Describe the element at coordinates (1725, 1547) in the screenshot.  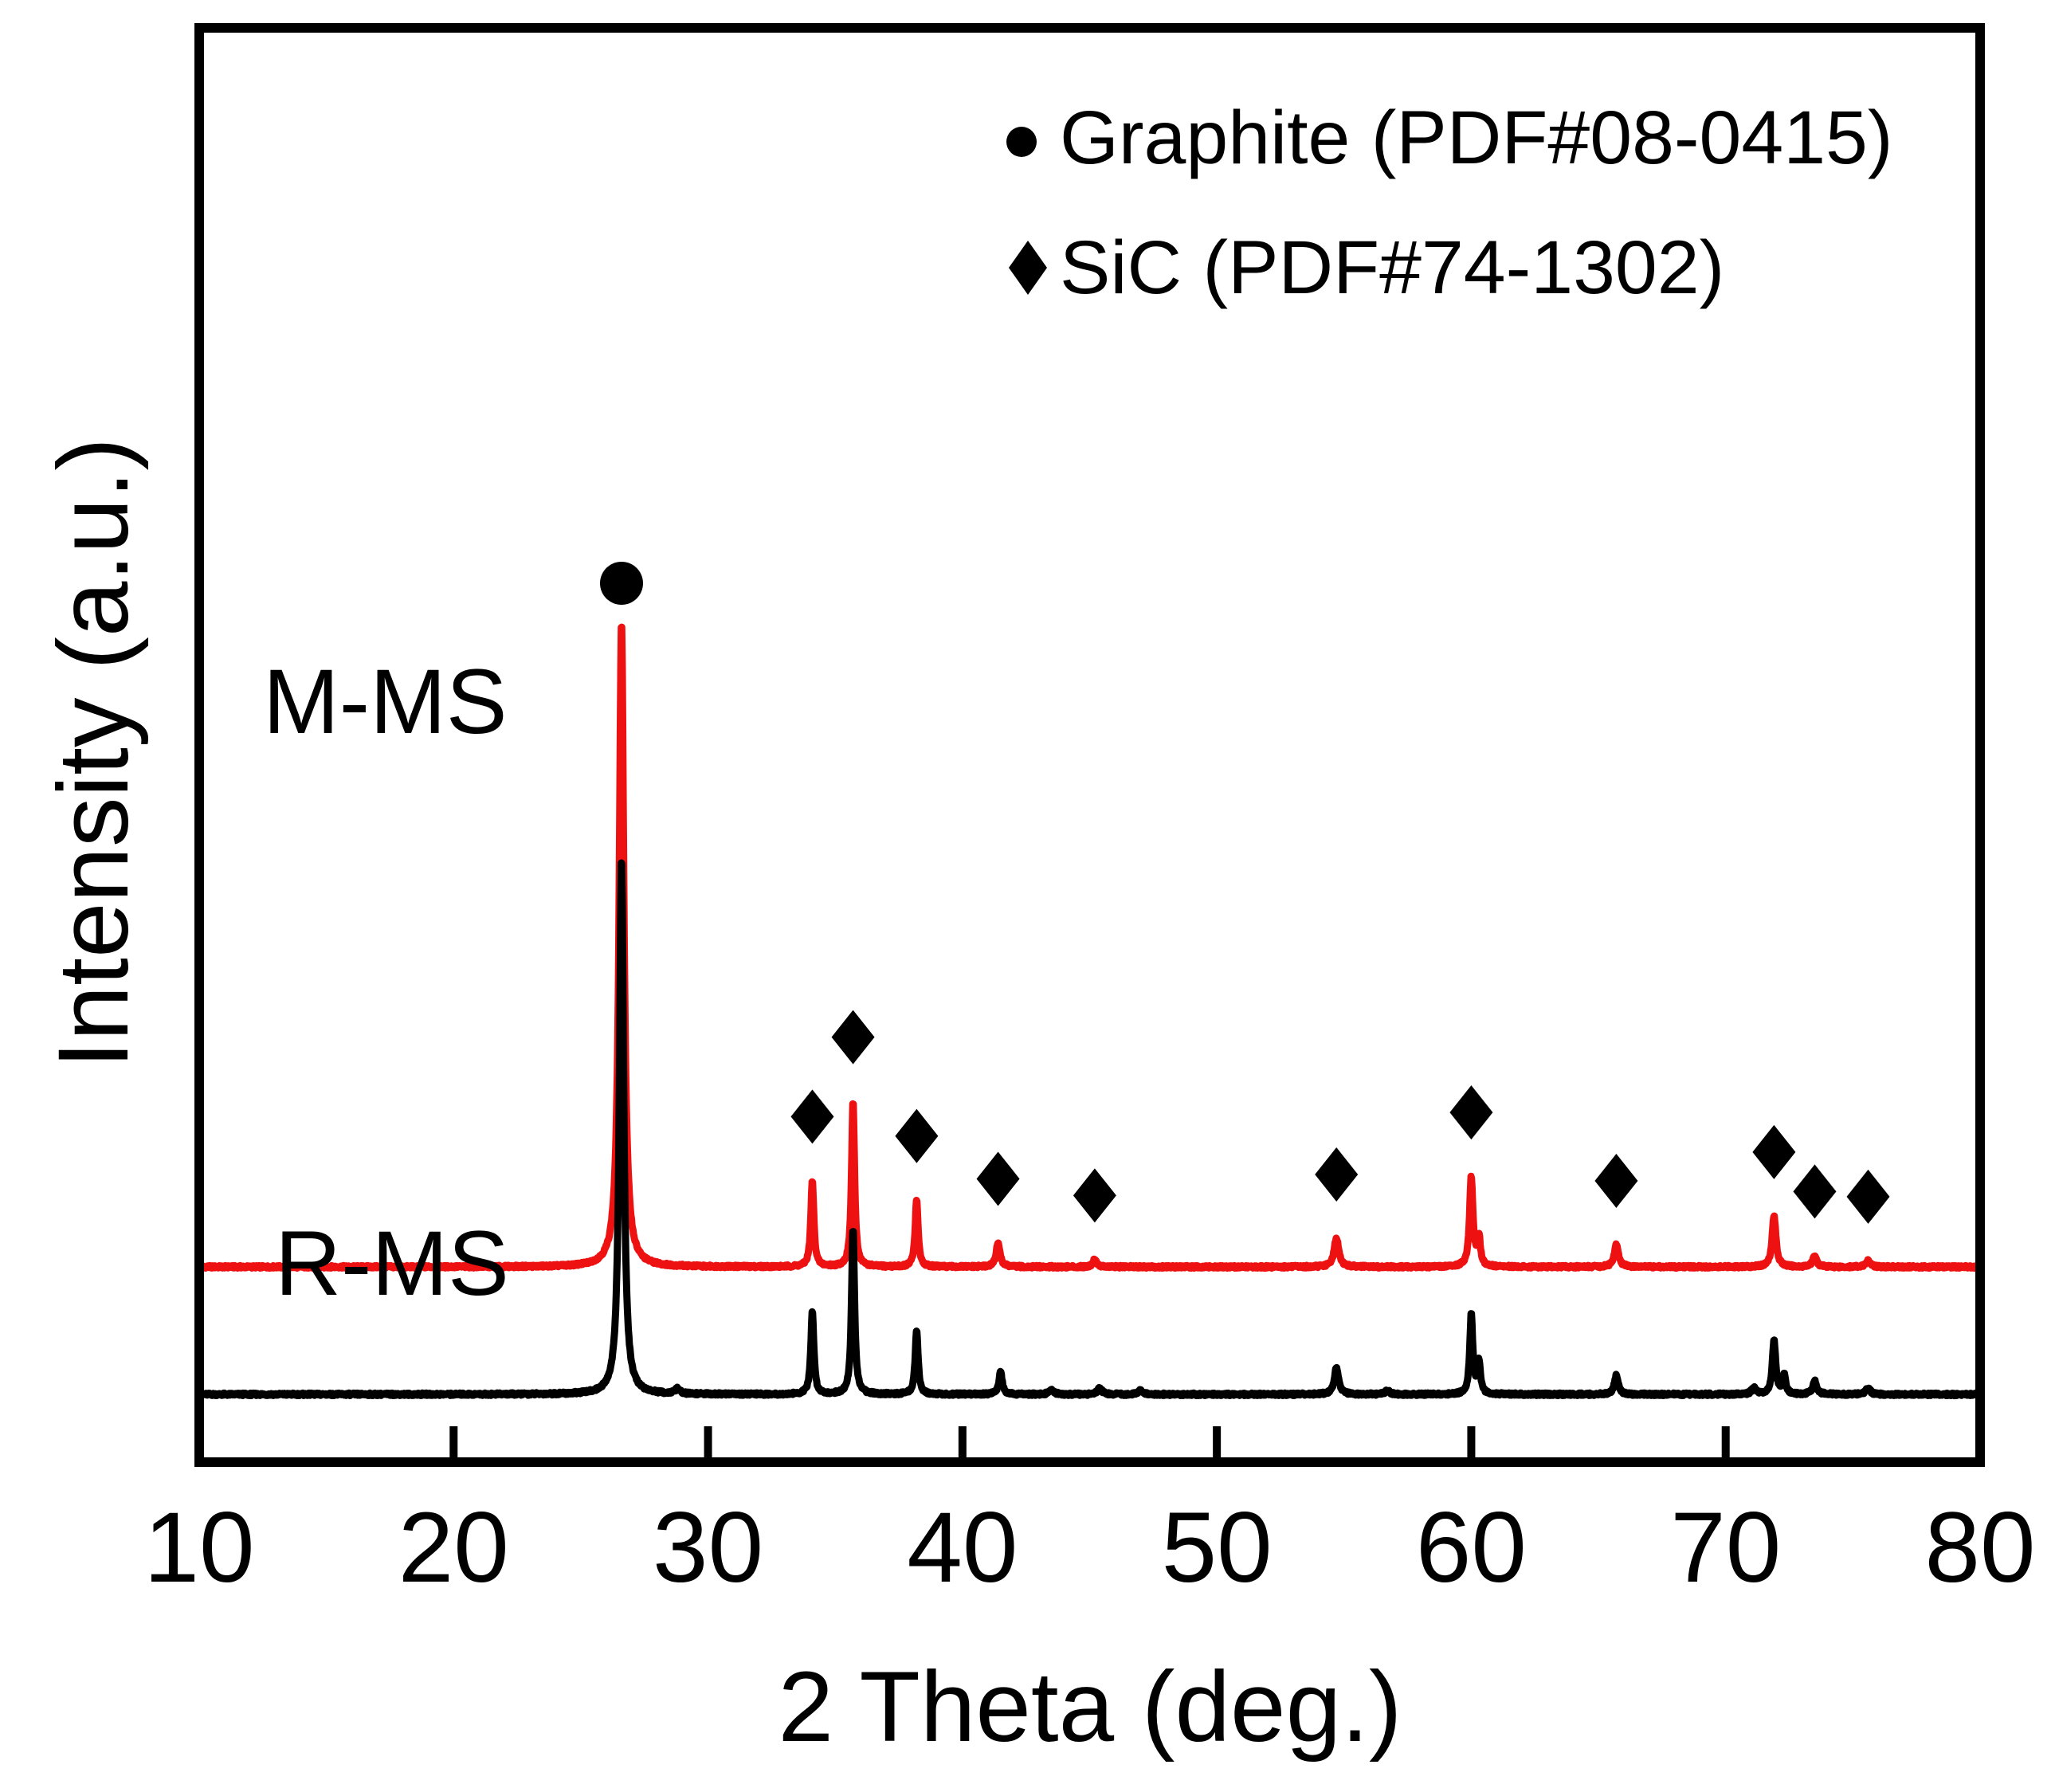
I see `x-tick-label: 70` at that location.